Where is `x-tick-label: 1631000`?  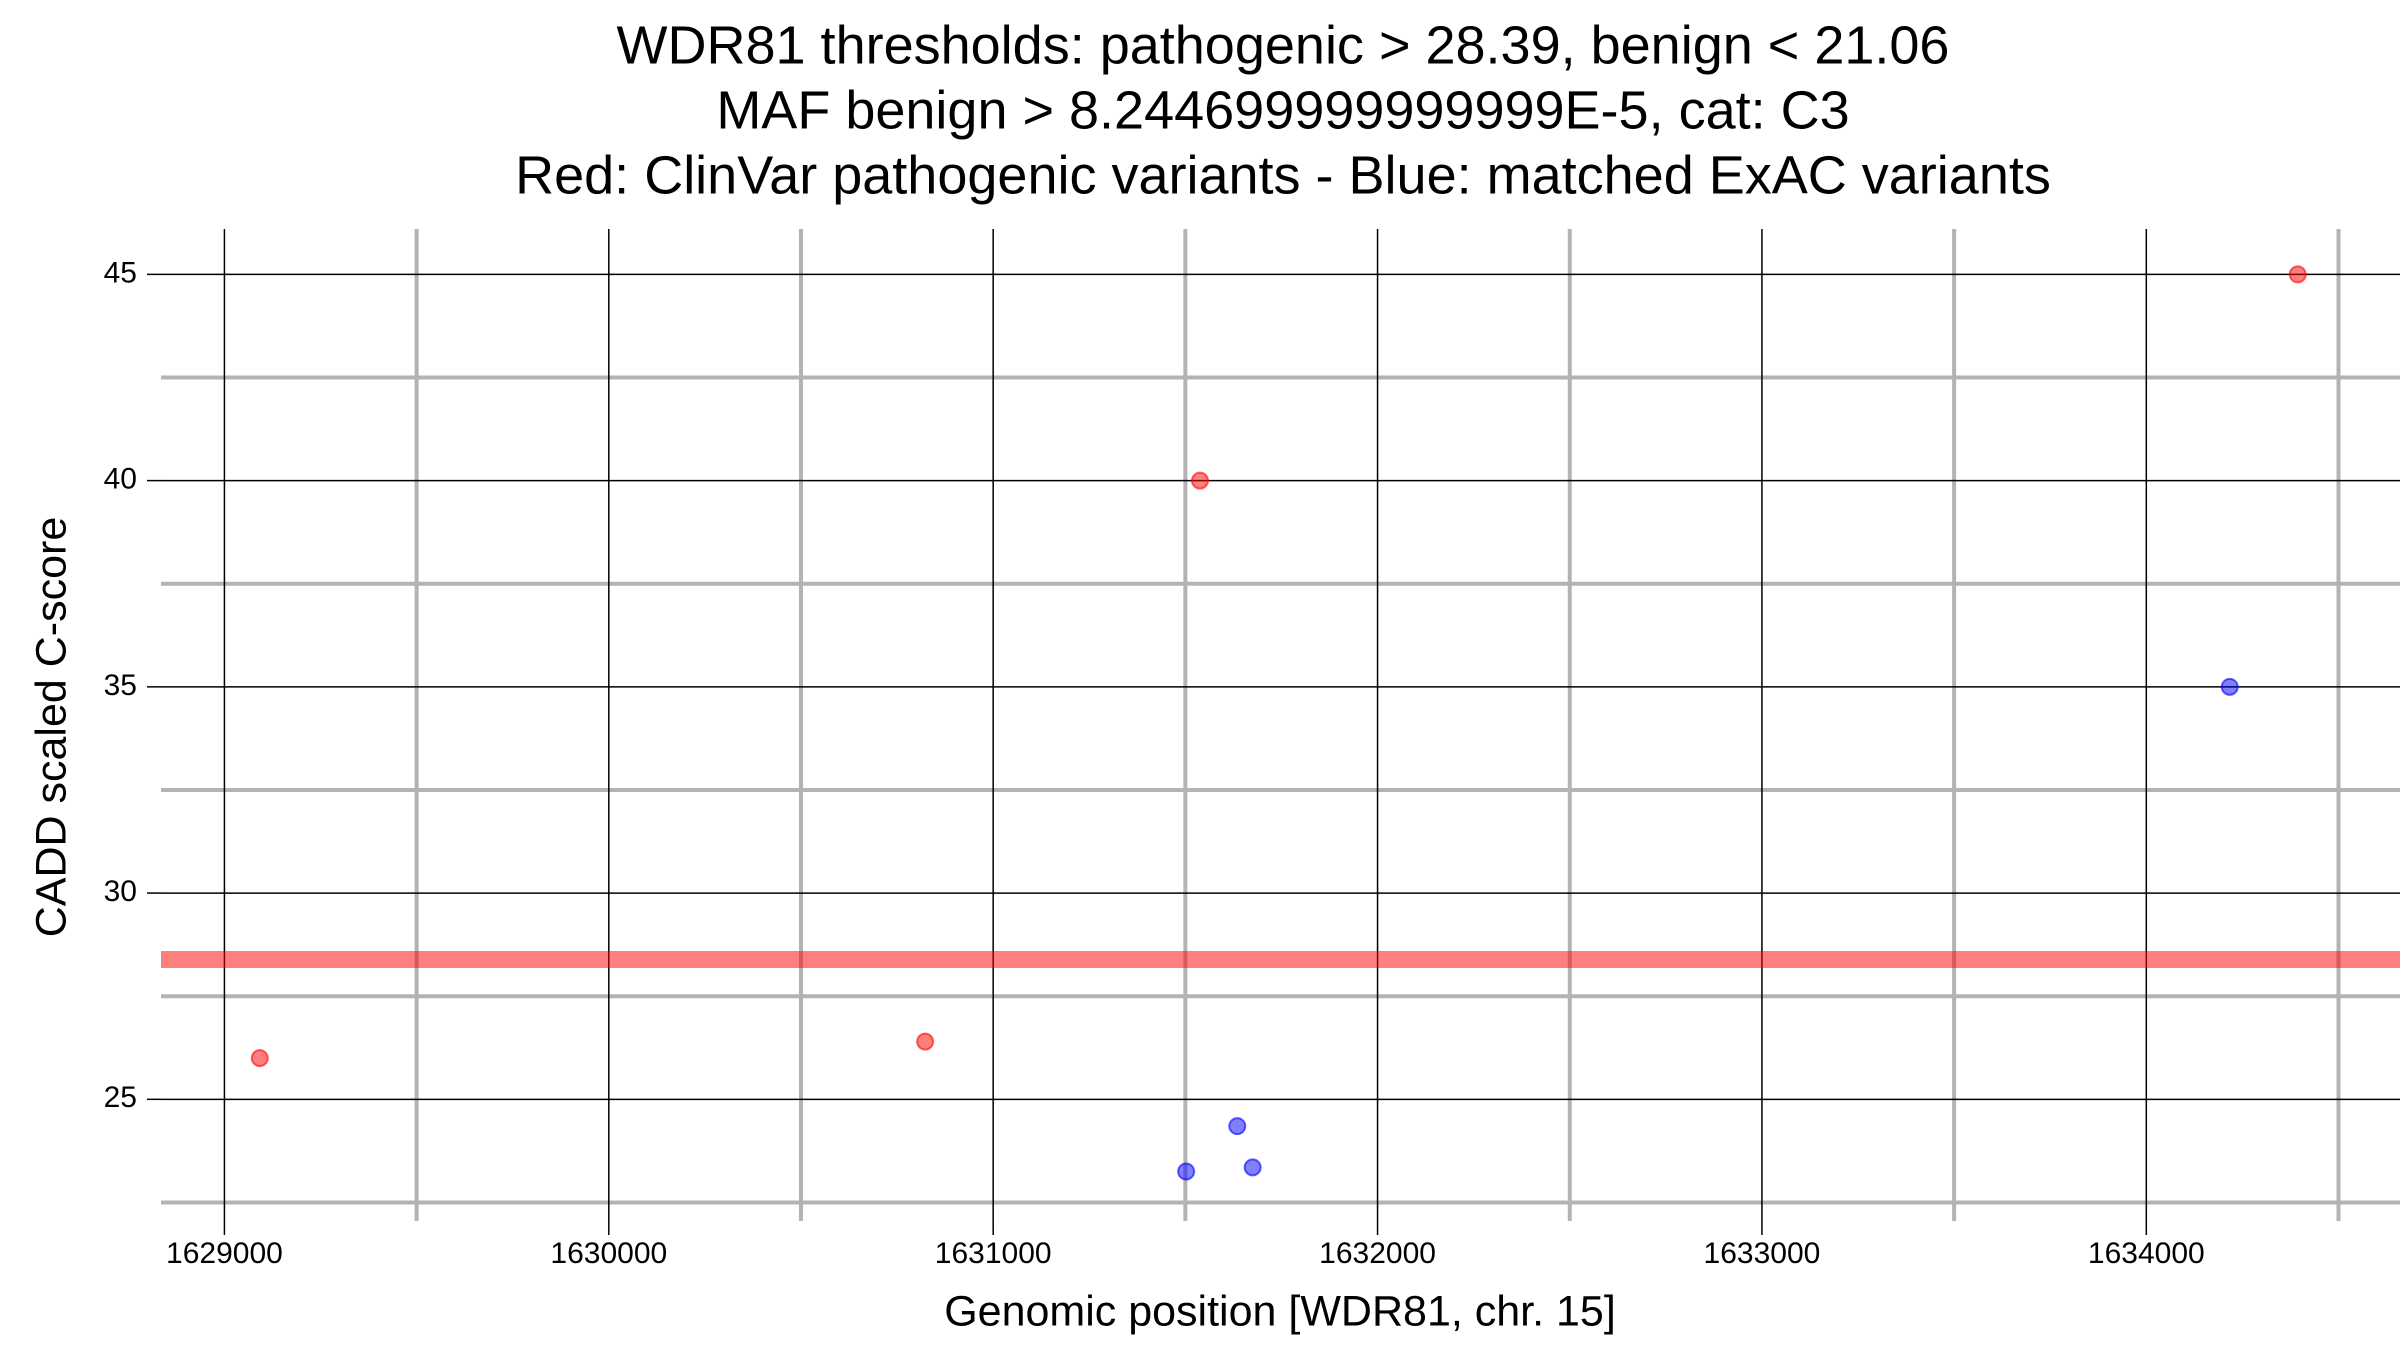 x-tick-label: 1631000 is located at coordinates (993, 1253).